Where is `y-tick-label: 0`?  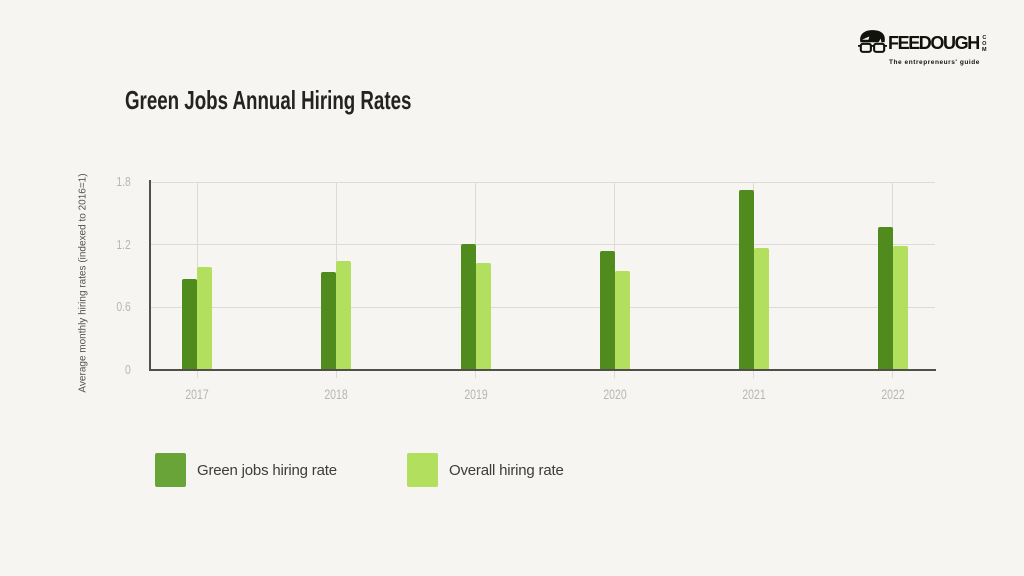
y-tick-label: 0 is located at coordinates (128, 369).